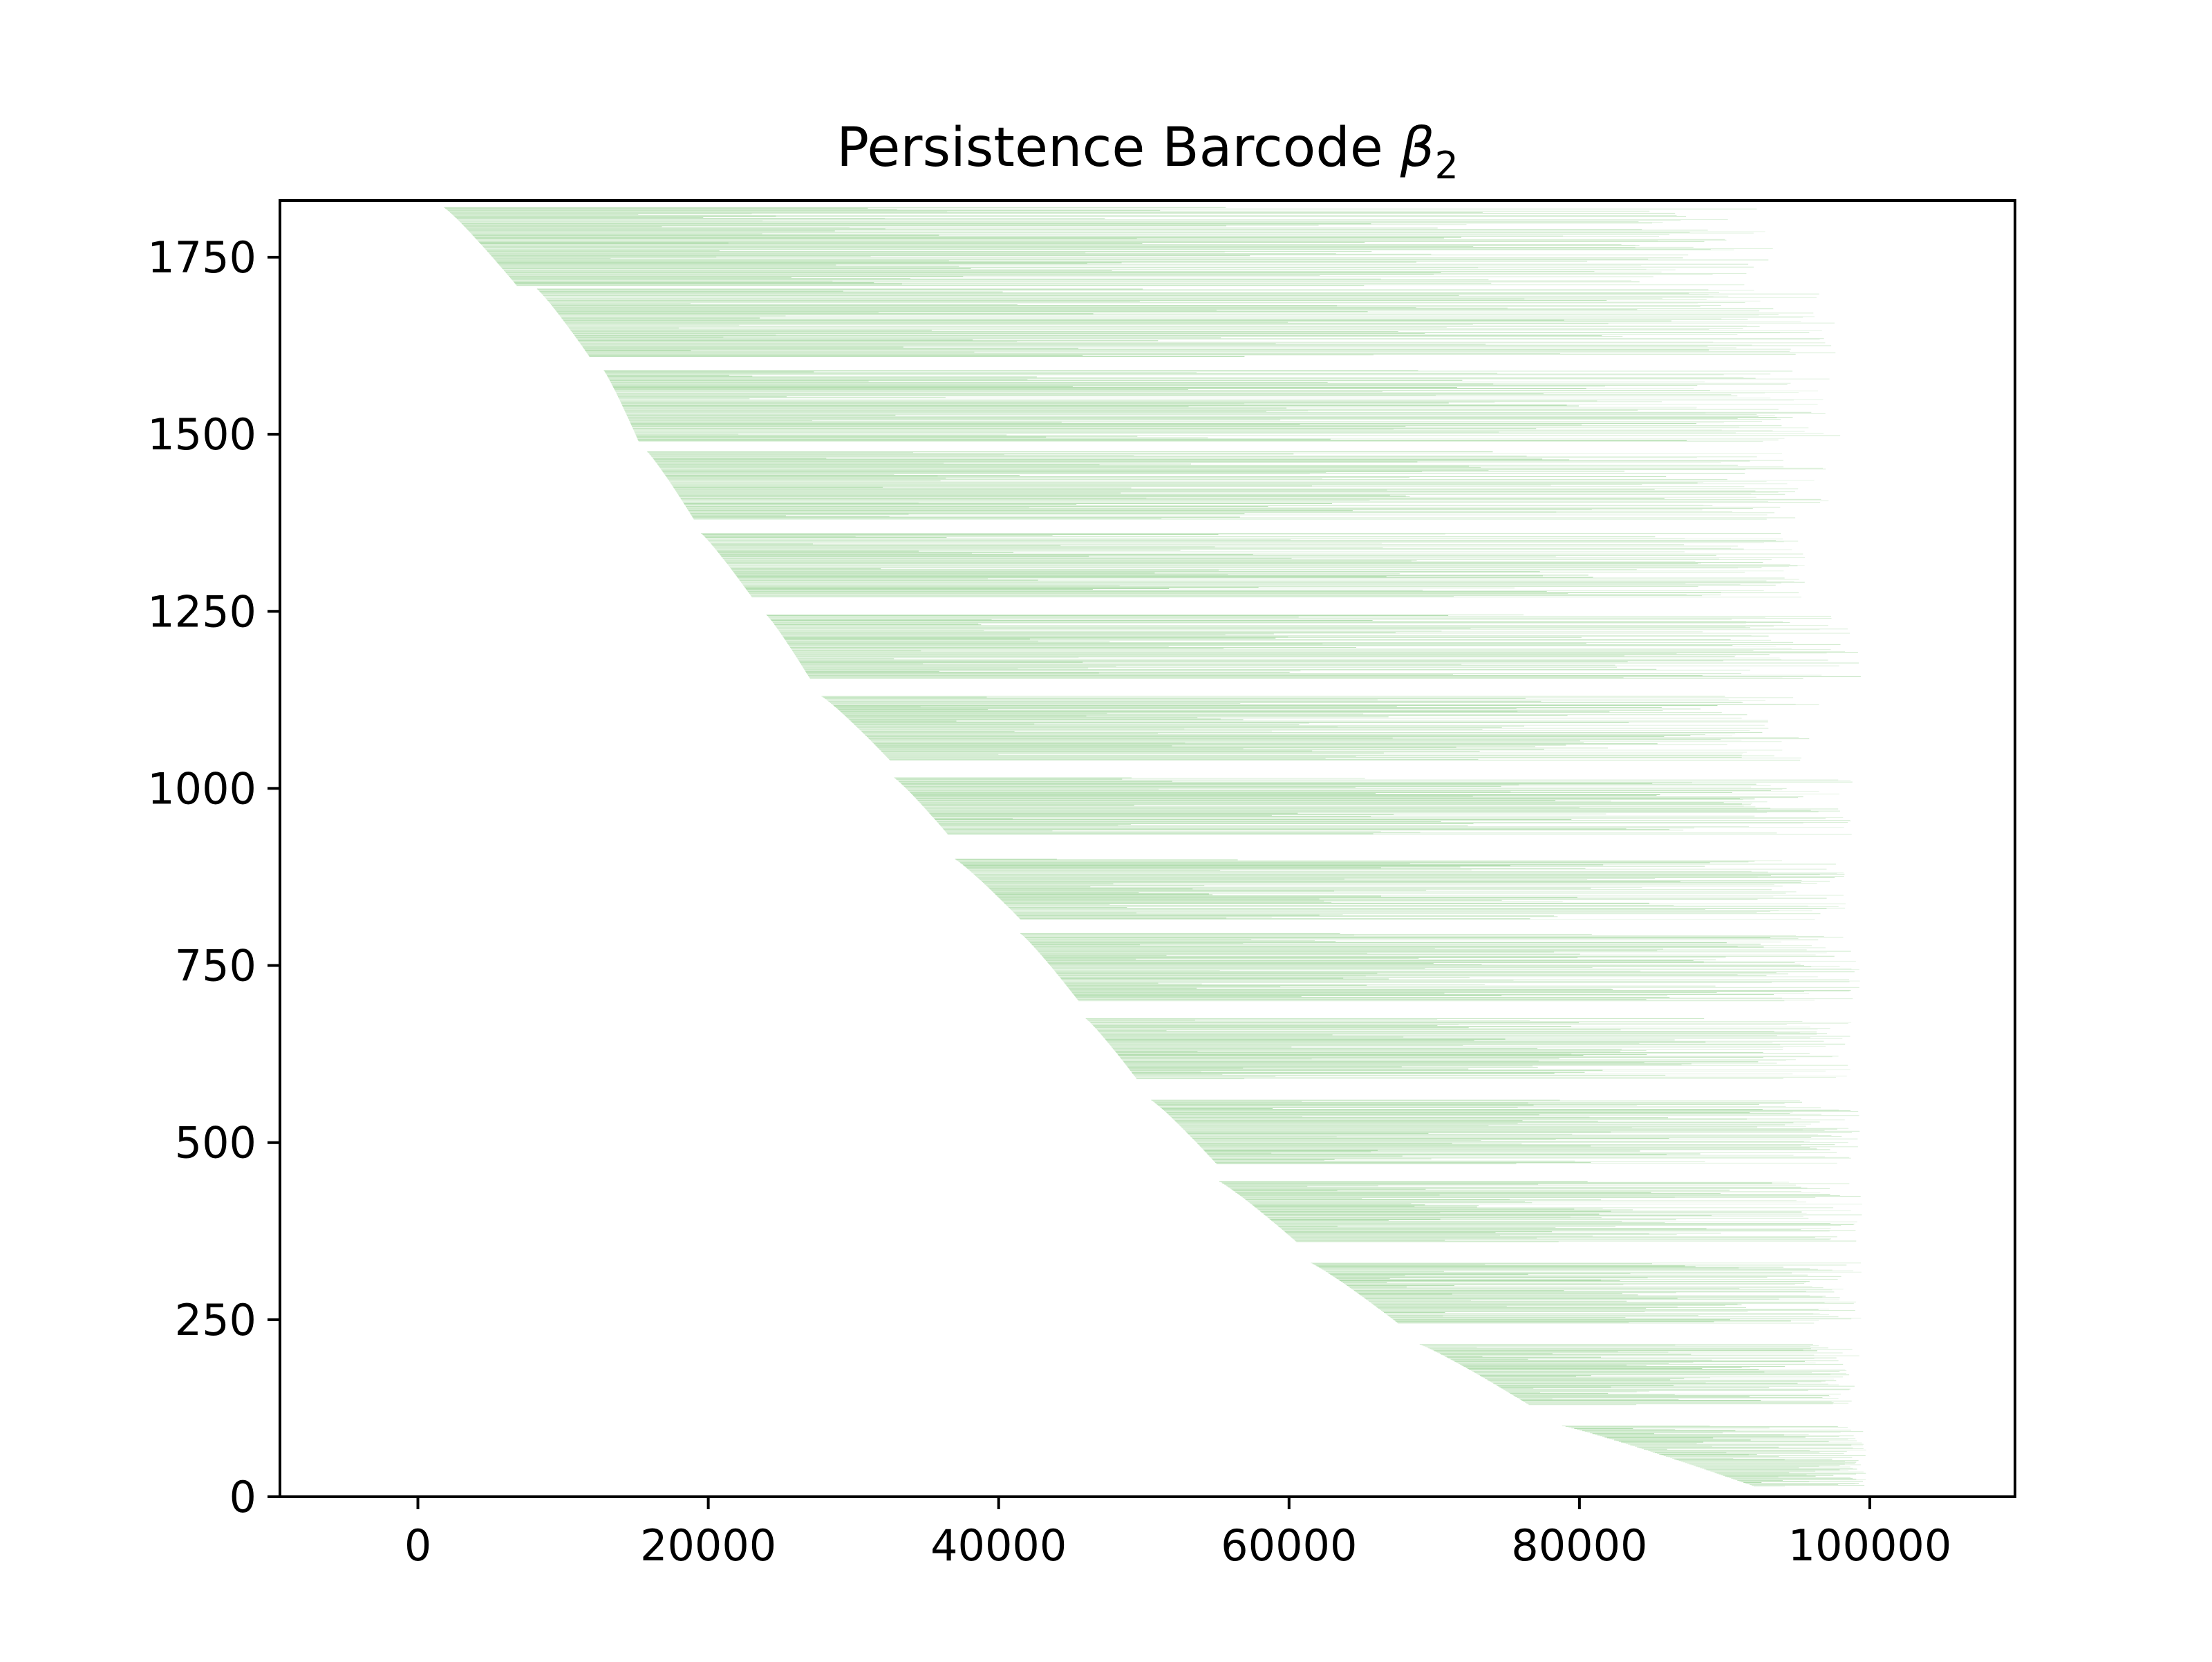  I want to click on x-tick-label: 80000, so click(1579, 1546).